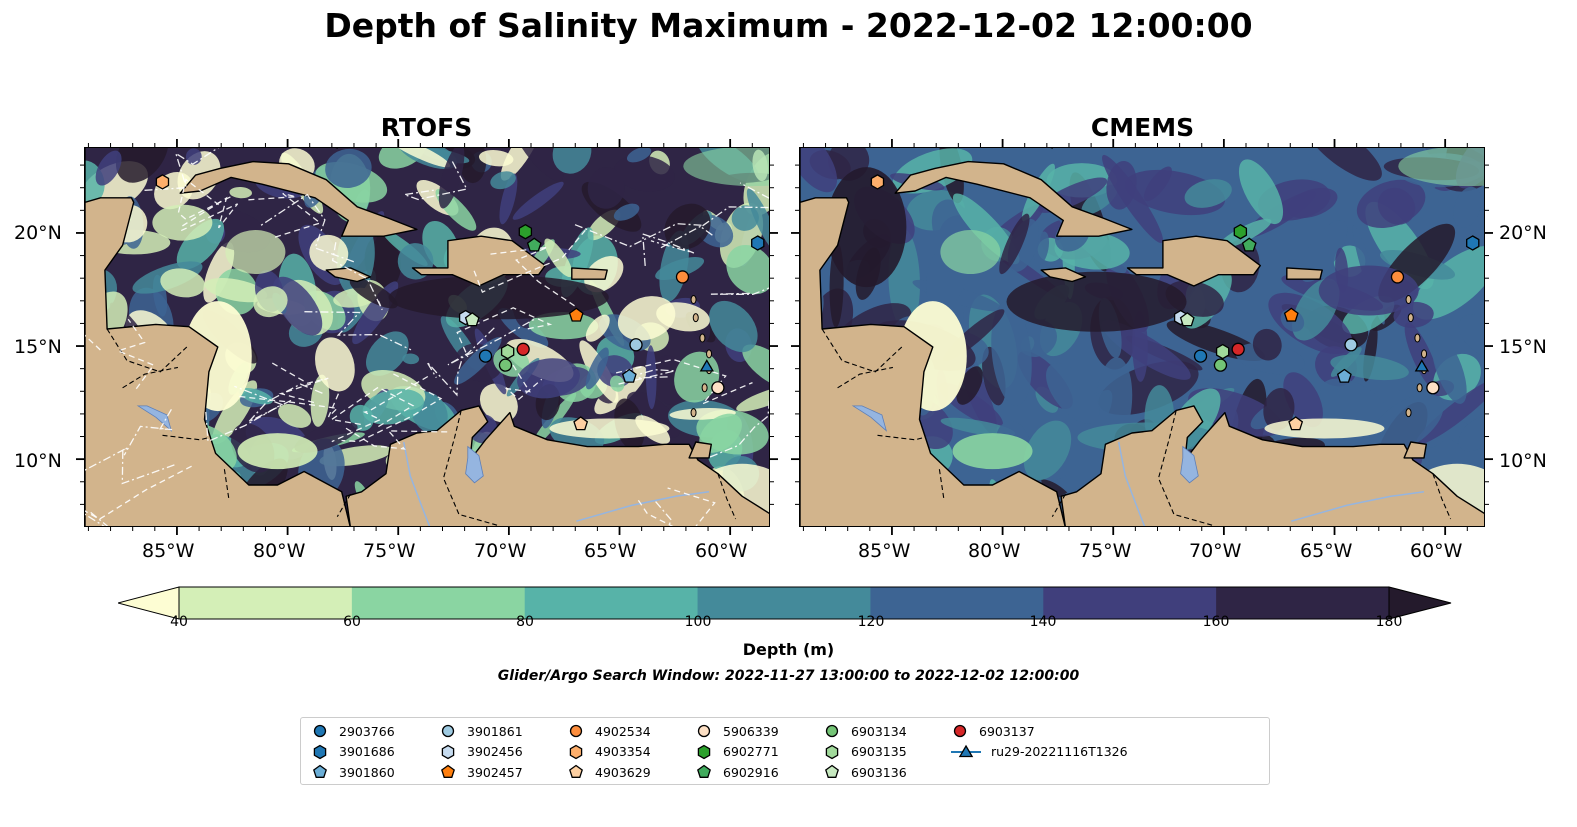 This screenshot has height=827, width=1577. I want to click on legend-item: 3902456, so click(481, 752).